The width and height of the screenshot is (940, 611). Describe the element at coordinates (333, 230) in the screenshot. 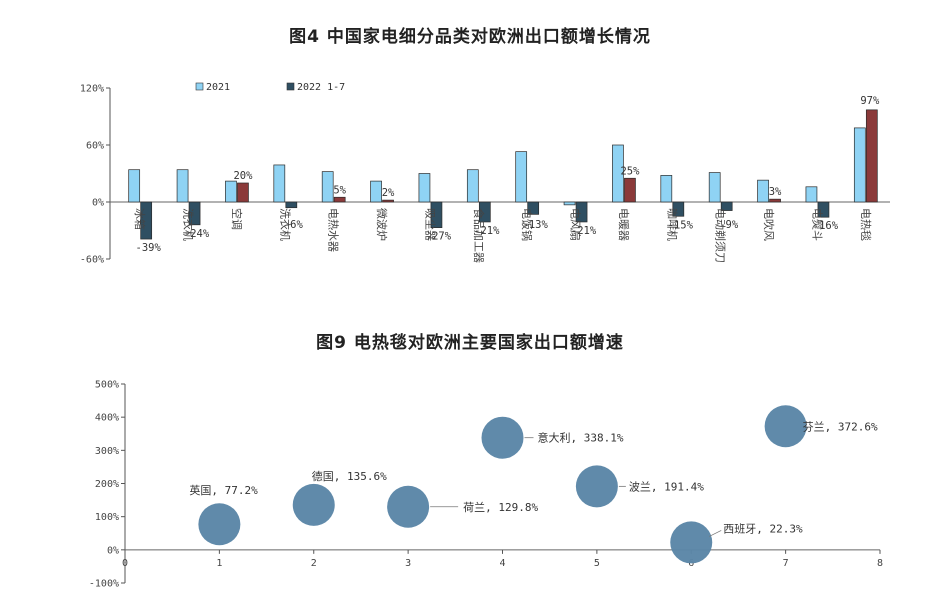

I see `category-label: 电热水器` at that location.